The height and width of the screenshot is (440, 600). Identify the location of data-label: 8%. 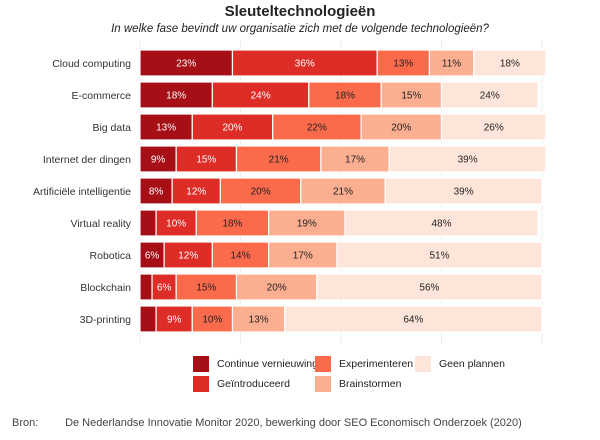
(156, 192).